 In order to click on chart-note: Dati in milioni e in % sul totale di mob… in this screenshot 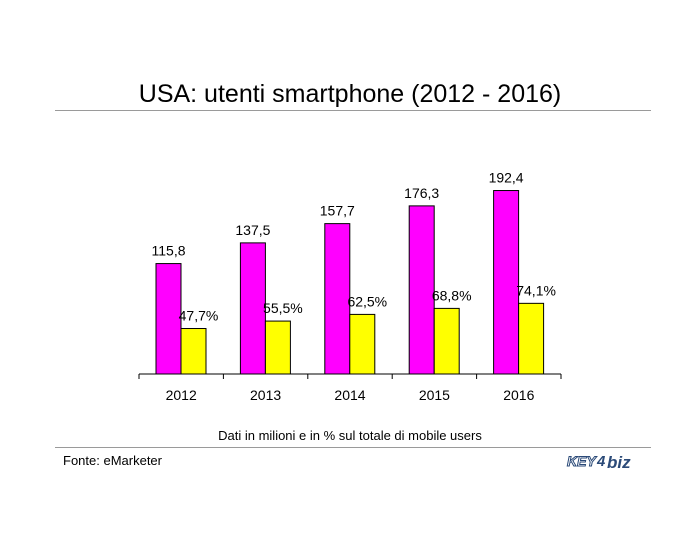, I will do `click(350, 435)`.